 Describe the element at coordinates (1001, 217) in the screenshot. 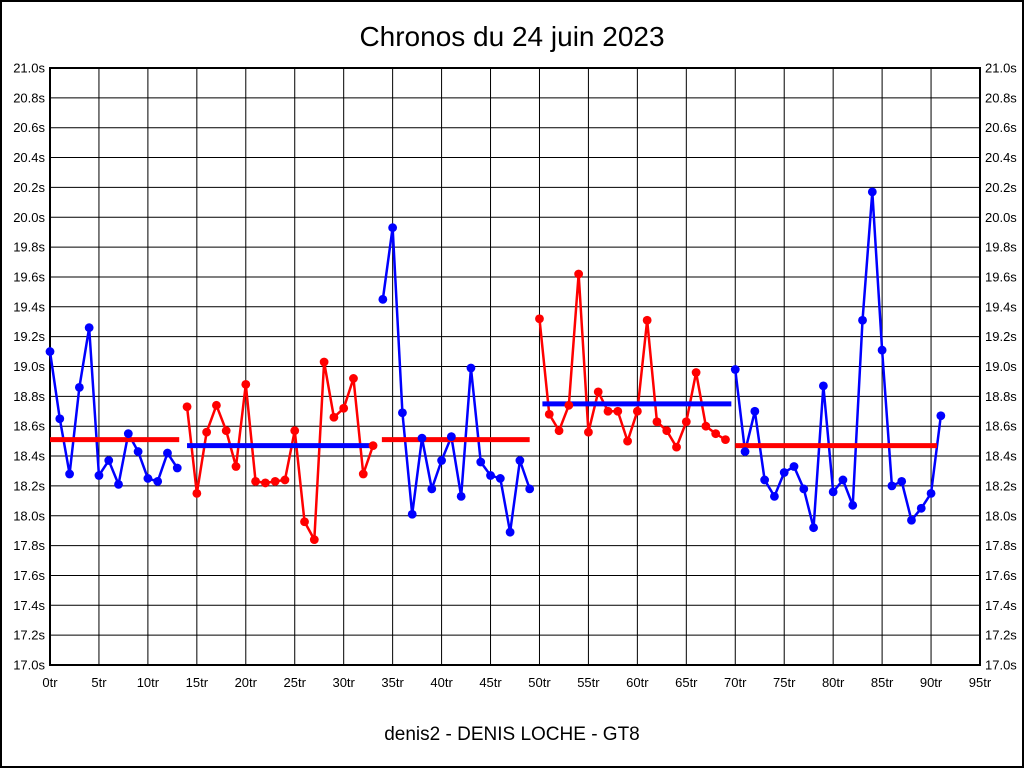

I see `y-tick-label-right: 20.0s` at that location.